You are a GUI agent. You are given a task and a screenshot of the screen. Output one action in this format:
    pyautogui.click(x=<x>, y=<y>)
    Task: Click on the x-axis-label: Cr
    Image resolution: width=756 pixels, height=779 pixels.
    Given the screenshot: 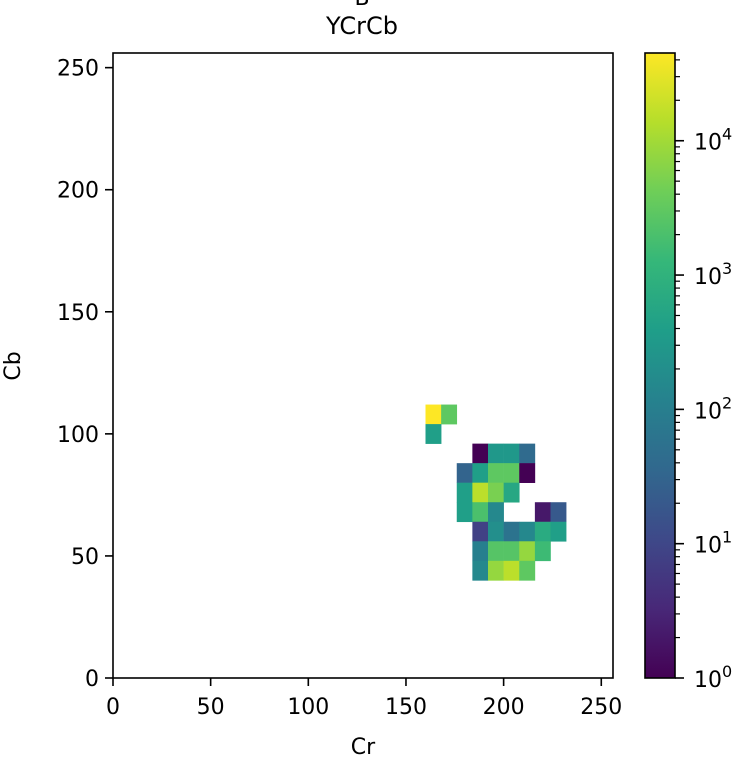 What is the action you would take?
    pyautogui.click(x=363, y=747)
    